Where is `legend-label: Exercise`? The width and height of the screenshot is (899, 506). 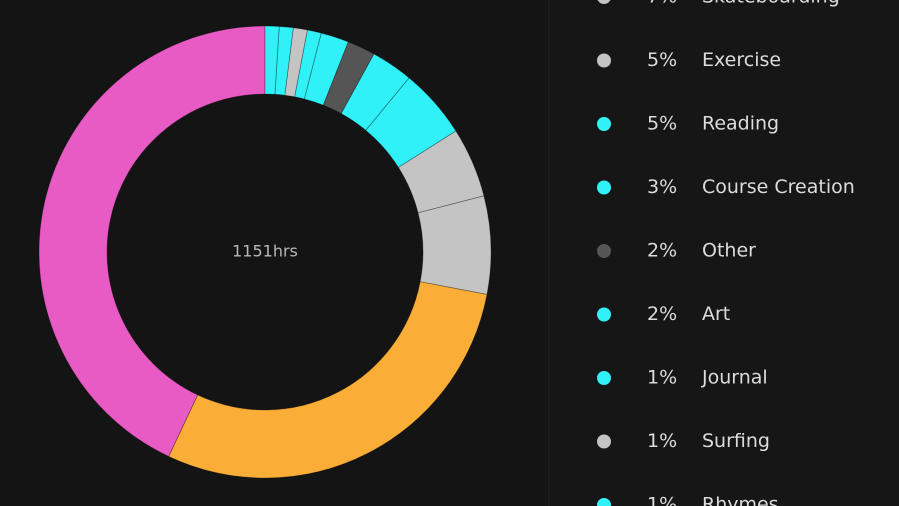 legend-label: Exercise is located at coordinates (741, 60).